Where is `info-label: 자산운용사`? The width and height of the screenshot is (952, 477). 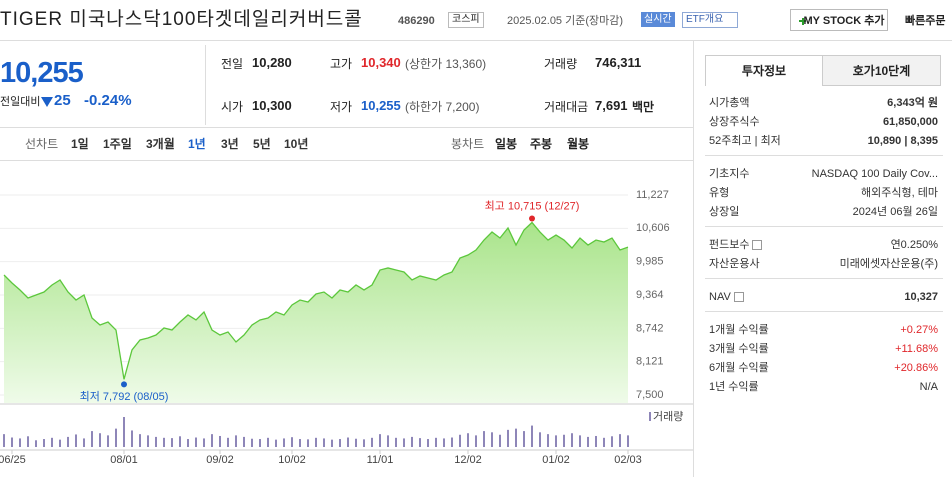
info-label: 자산운용사 is located at coordinates (734, 264).